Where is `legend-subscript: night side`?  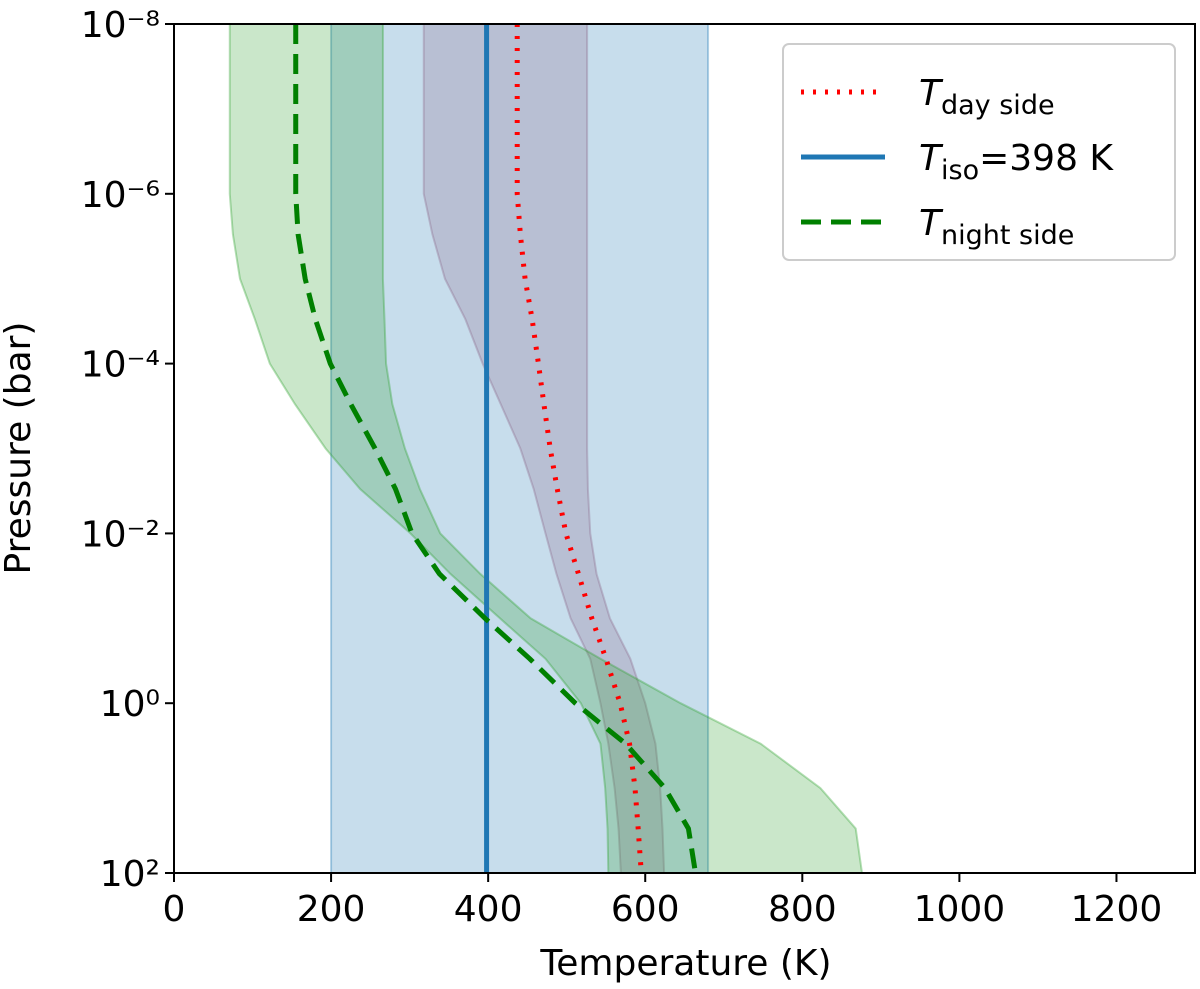
legend-subscript: night side is located at coordinates (1007, 235).